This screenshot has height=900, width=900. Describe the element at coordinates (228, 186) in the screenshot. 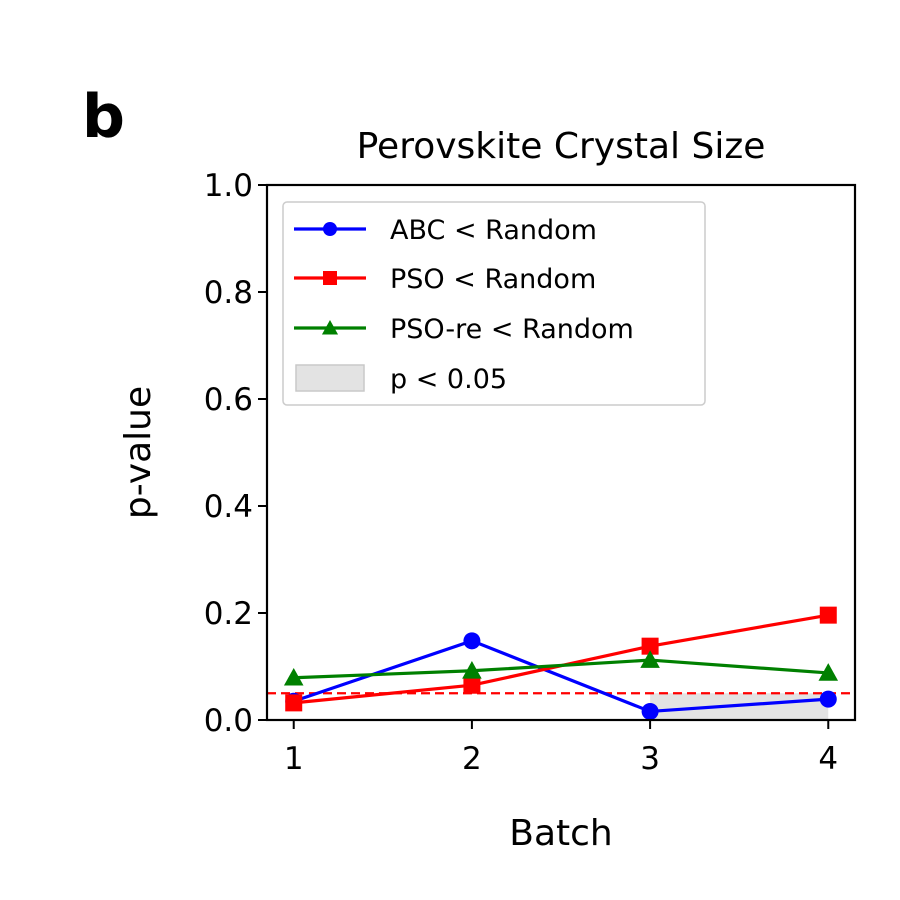

I see `y-tick-label: 1.0` at that location.